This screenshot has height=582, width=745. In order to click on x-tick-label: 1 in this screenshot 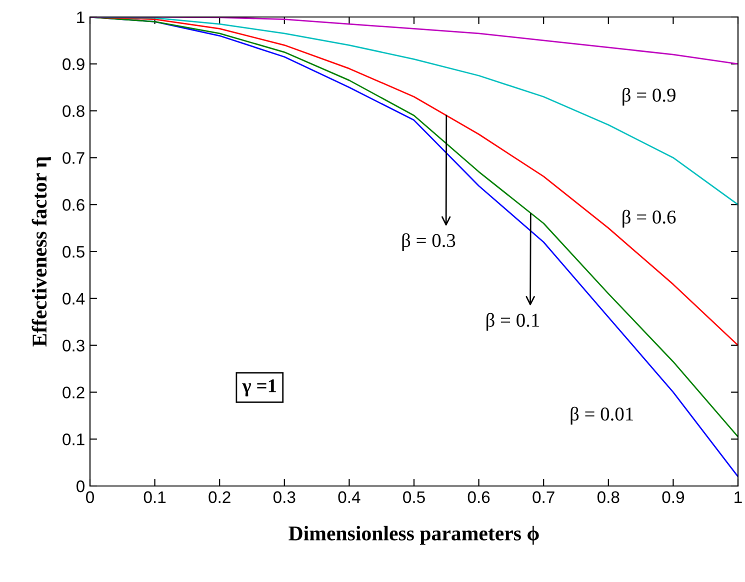, I will do `click(738, 497)`.